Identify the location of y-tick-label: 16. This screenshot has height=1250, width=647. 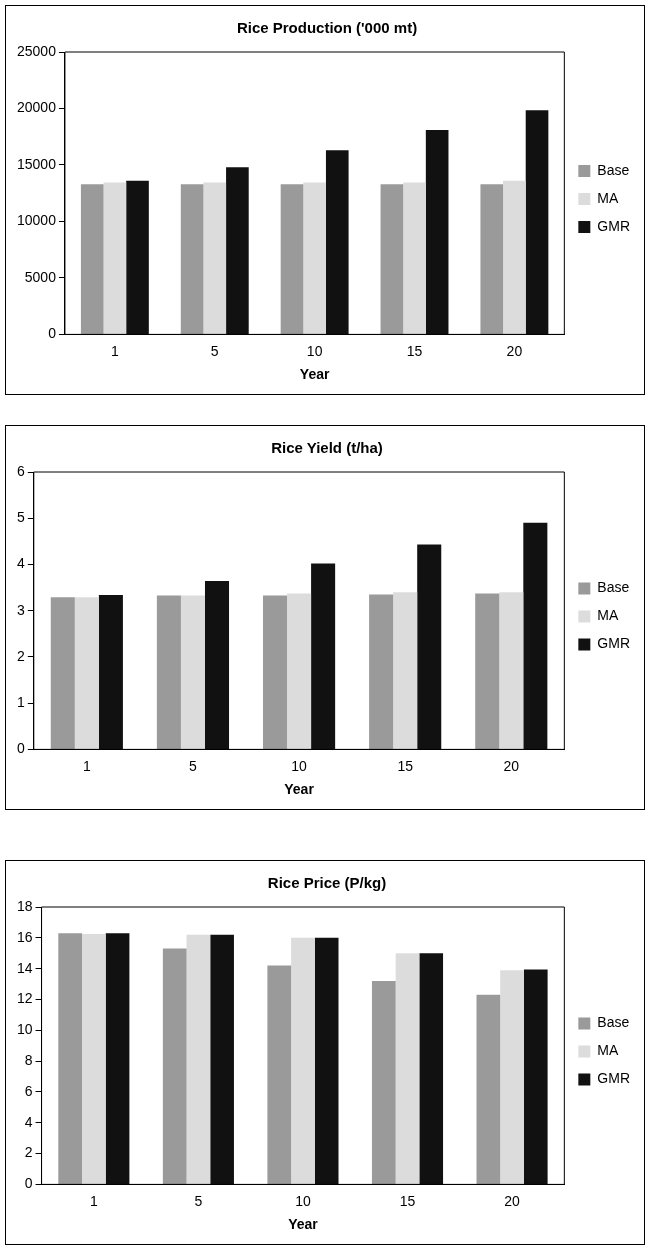
(24, 936).